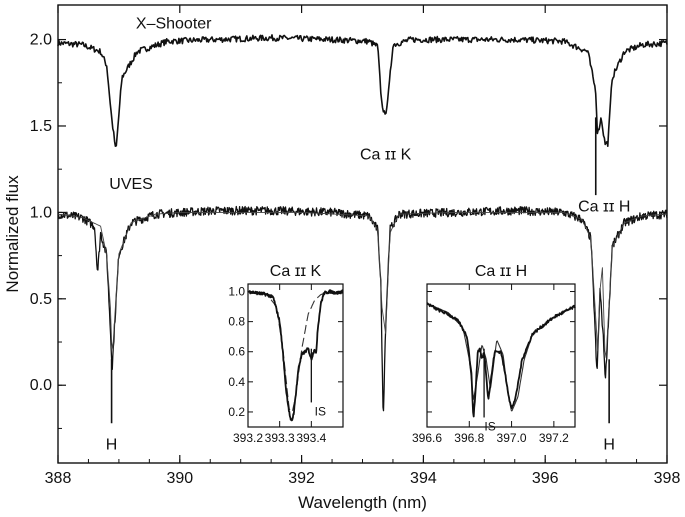  What do you see at coordinates (41, 385) in the screenshot?
I see `y-tick-label: 0.0` at bounding box center [41, 385].